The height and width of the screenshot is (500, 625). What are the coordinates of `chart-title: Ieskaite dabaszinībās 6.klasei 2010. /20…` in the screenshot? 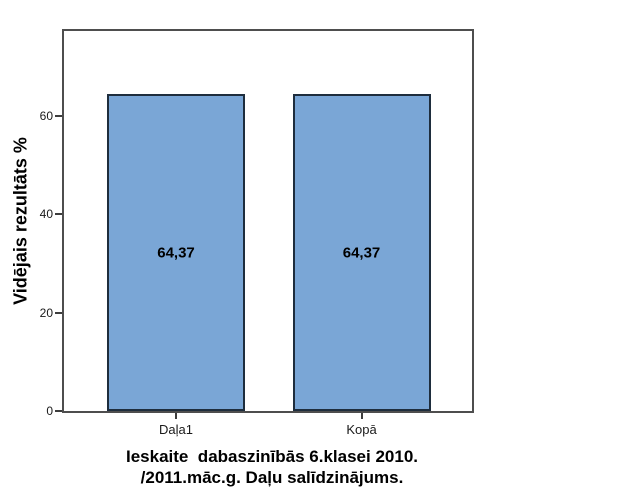 It's located at (272, 467).